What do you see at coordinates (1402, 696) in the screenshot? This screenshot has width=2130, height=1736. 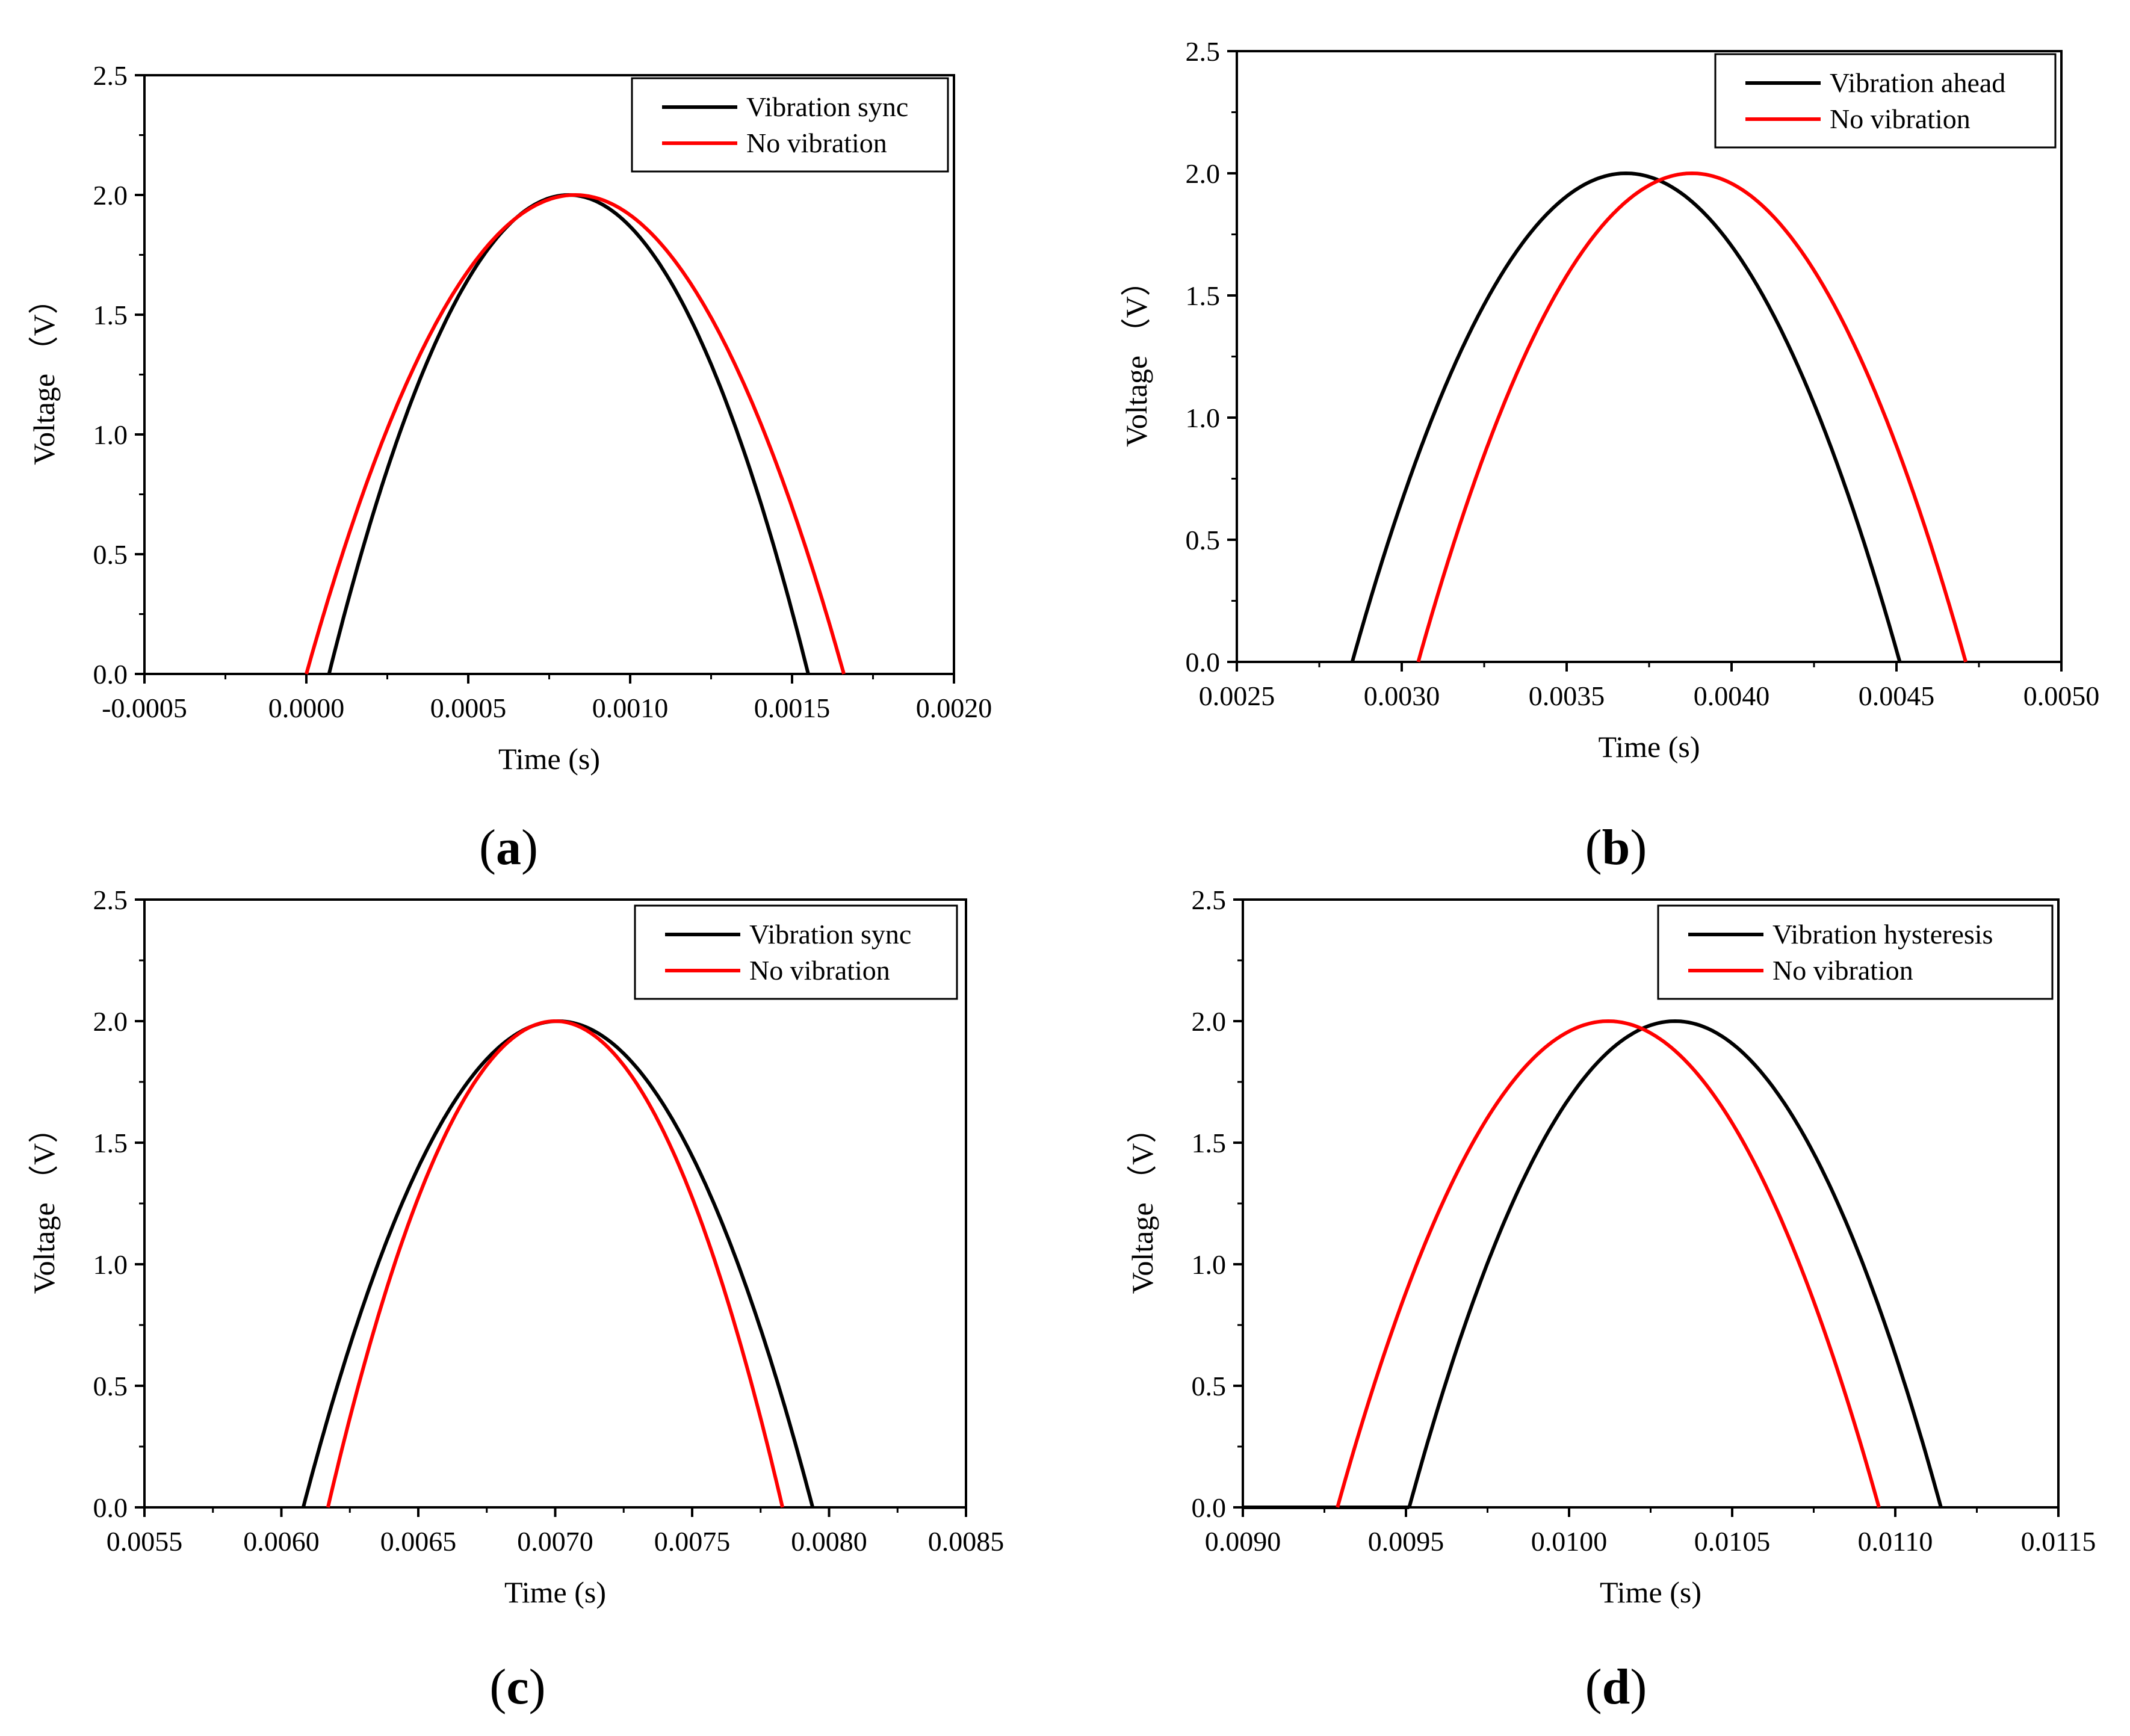 I see `x-tick-label: 0.0030` at bounding box center [1402, 696].